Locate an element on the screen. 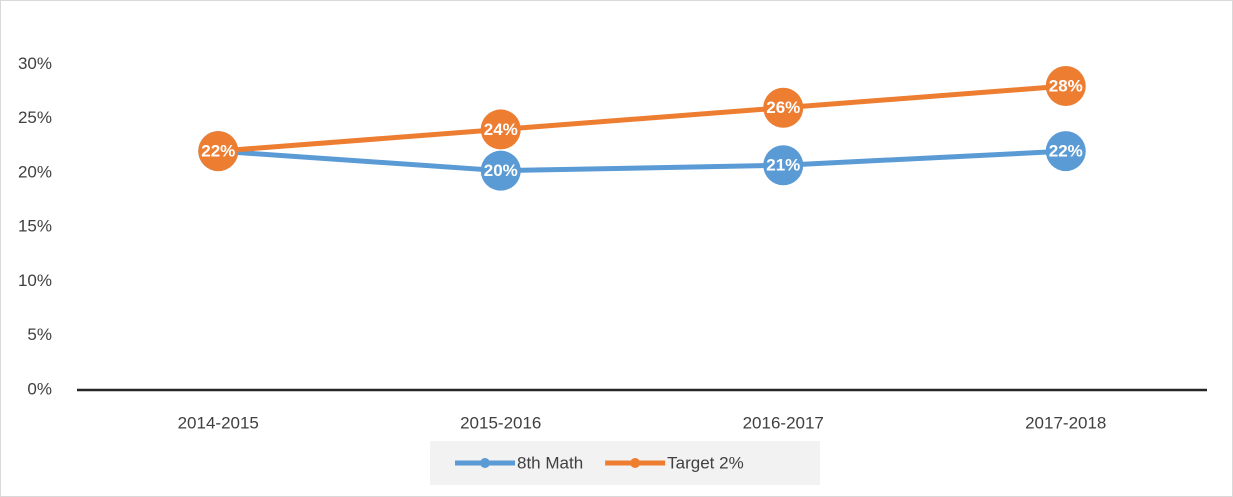 This screenshot has width=1233, height=497. data-label: 21% is located at coordinates (783, 165).